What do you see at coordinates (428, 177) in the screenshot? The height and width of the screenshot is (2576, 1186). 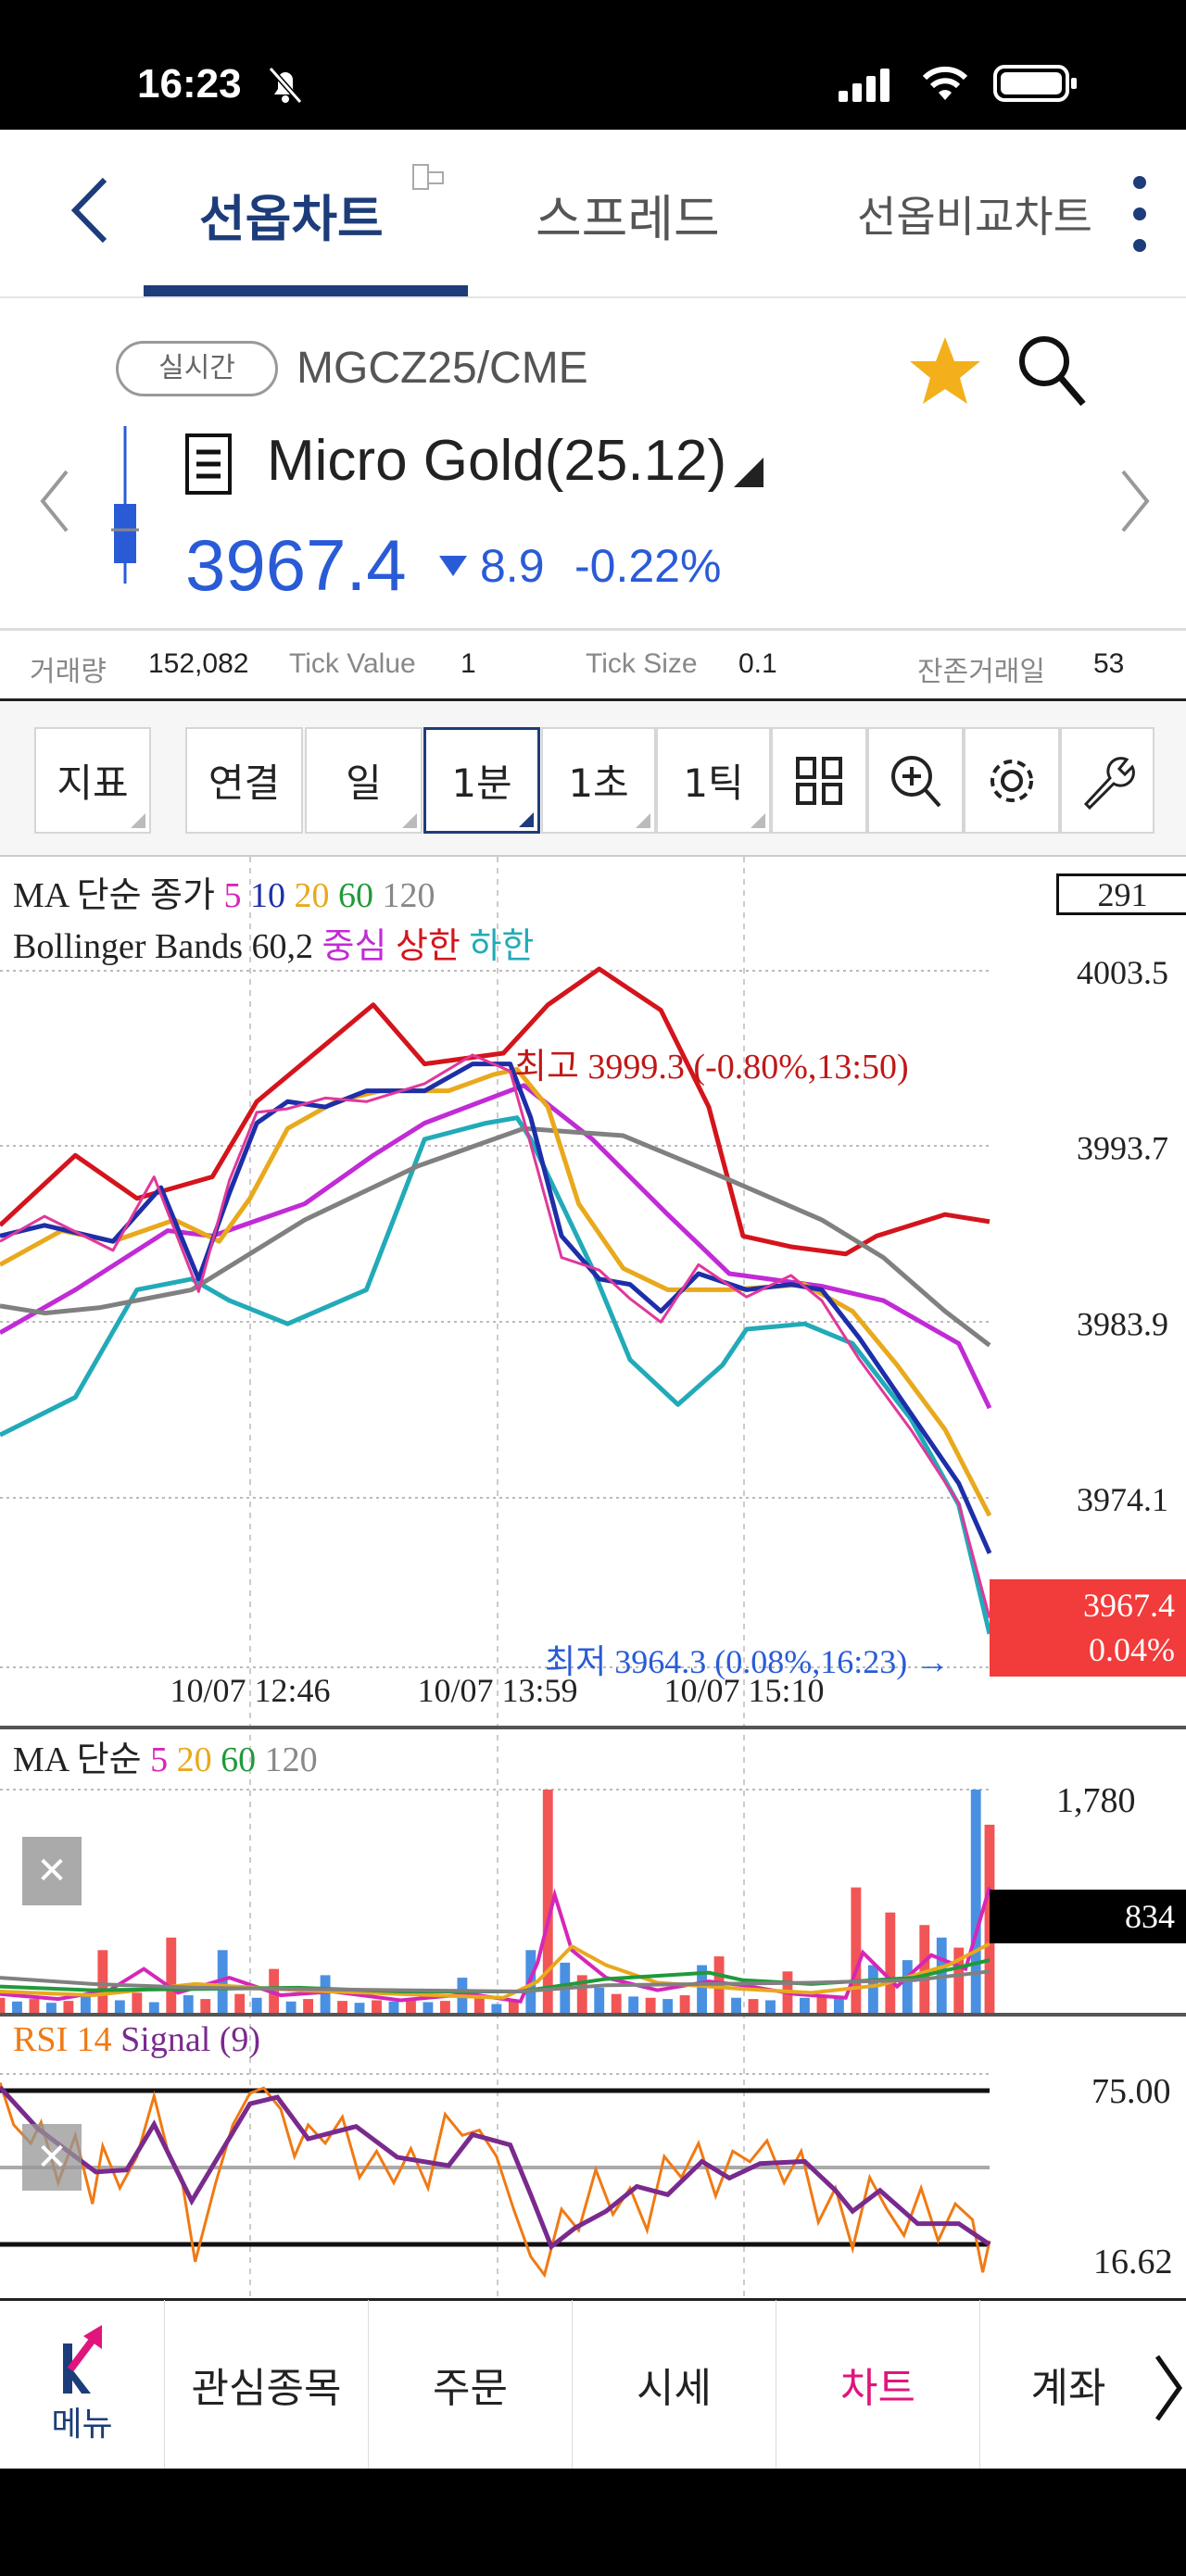 I see `rotate-screen-icon` at bounding box center [428, 177].